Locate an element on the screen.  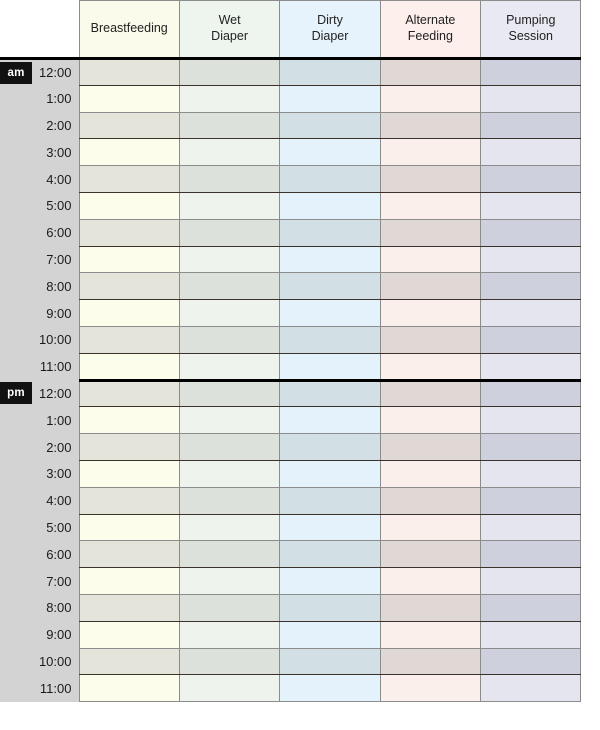
column-header-alternate-feeding: Alternate Feeding is located at coordinates (430, 30).